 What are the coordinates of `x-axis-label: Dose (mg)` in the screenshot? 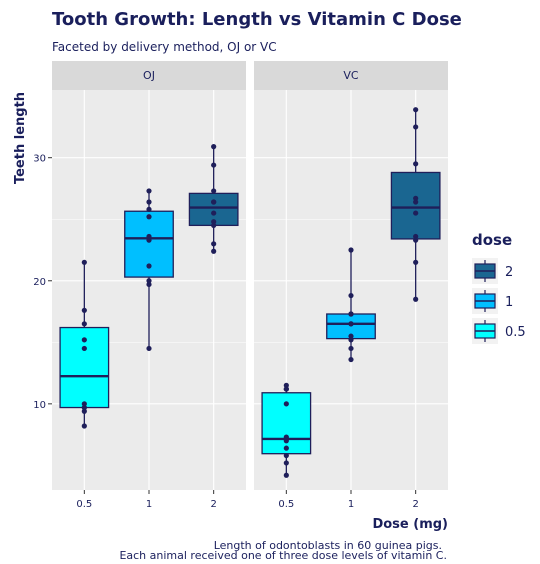 It's located at (410, 524).